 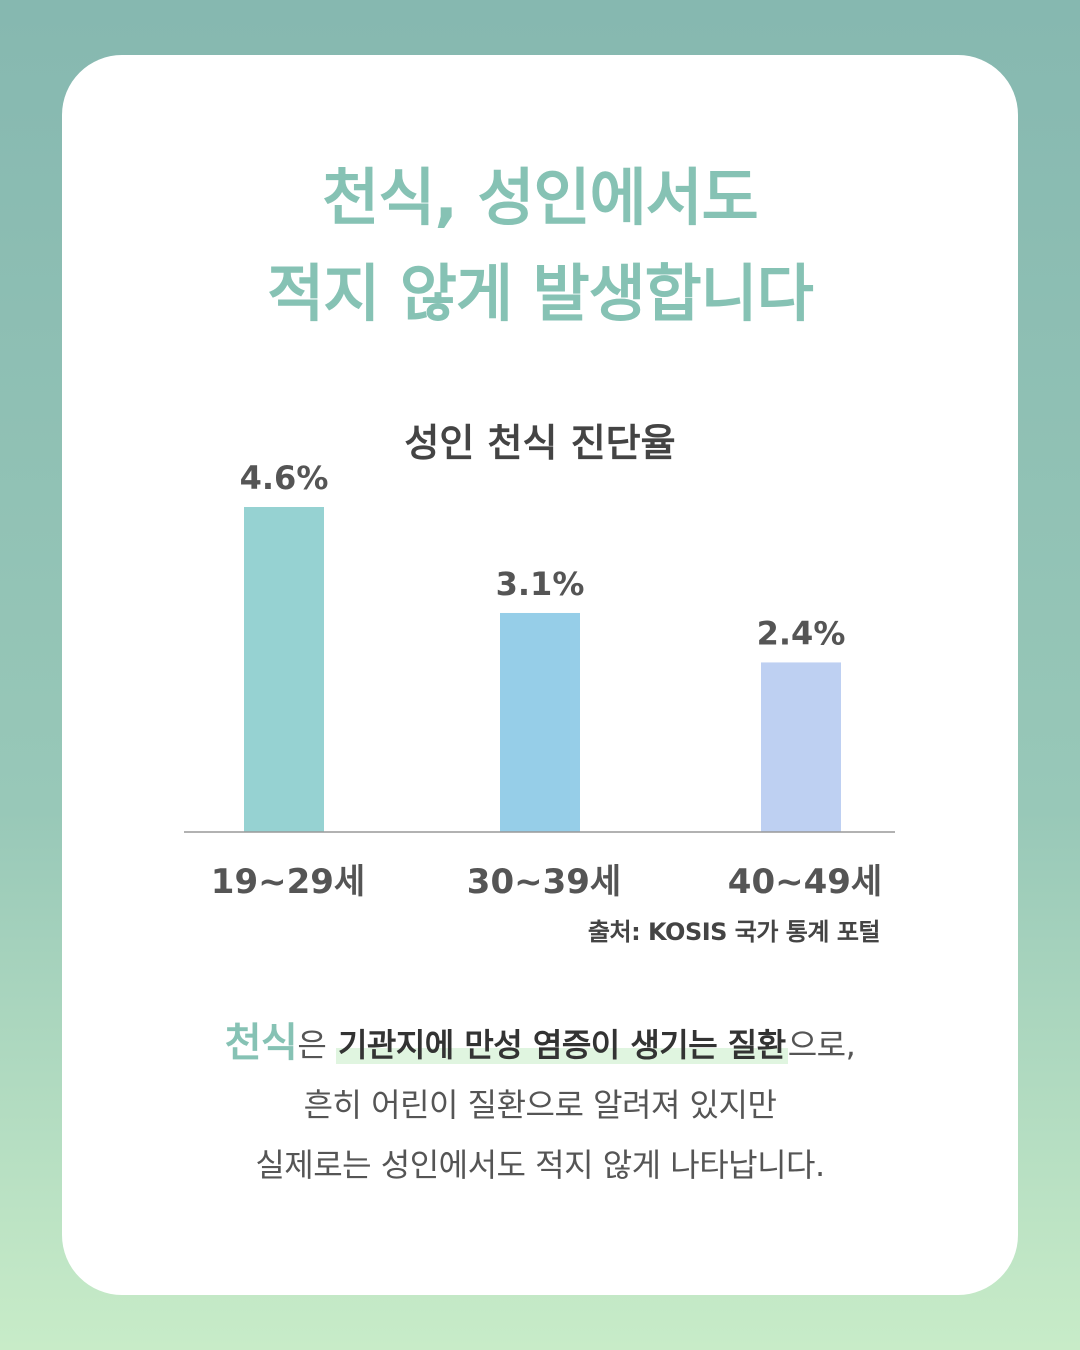 I want to click on description-line-2: 흔히 어린이 질환으로 알려져 있지만, so click(x=540, y=1105).